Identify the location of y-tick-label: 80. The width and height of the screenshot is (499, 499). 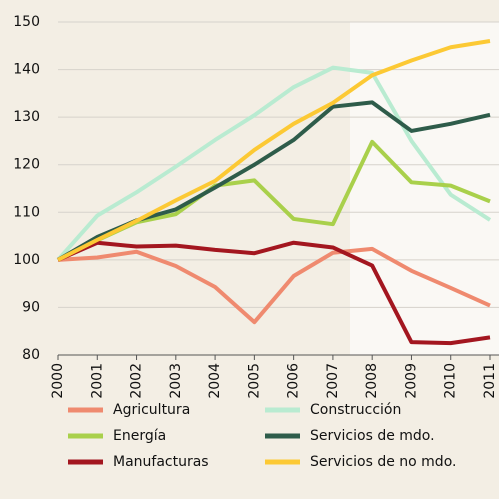
(31, 355).